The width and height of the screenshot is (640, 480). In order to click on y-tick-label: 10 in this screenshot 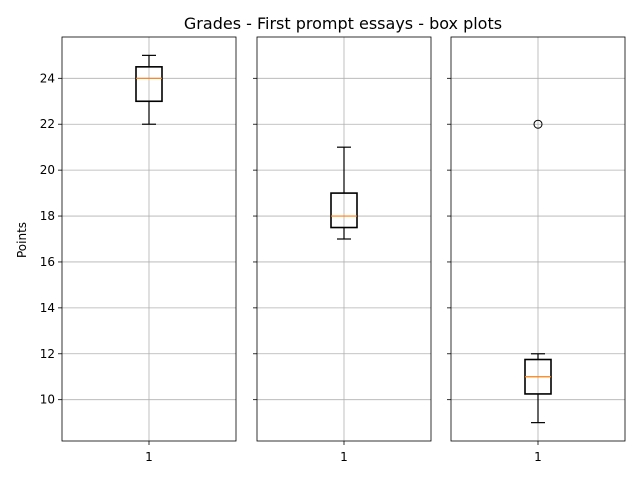, I will do `click(47, 400)`.